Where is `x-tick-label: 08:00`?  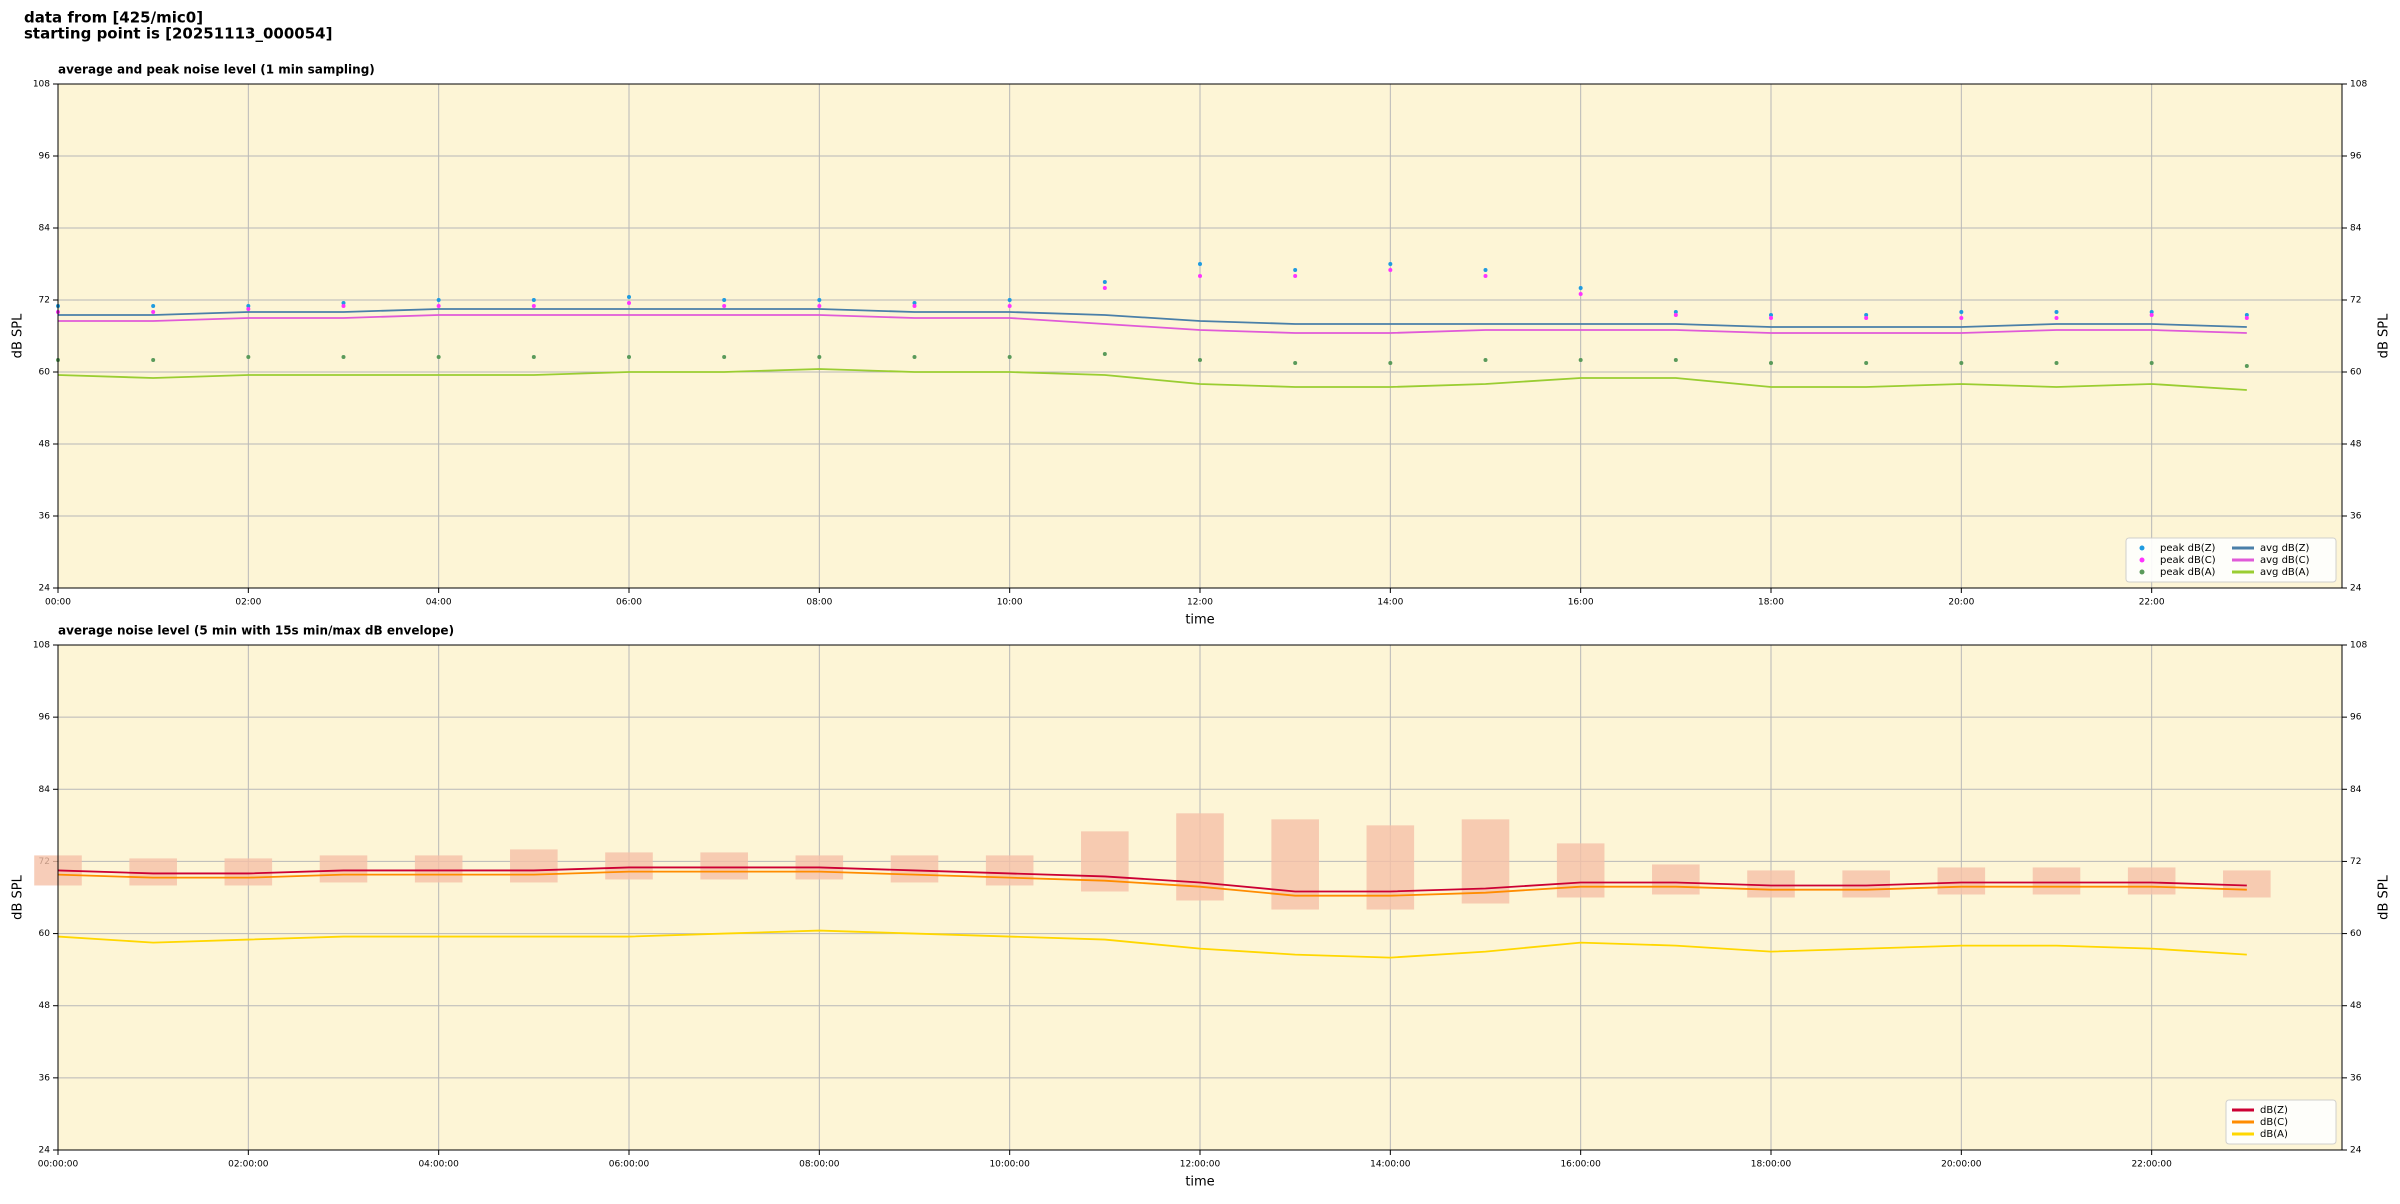 x-tick-label: 08:00 is located at coordinates (819, 603).